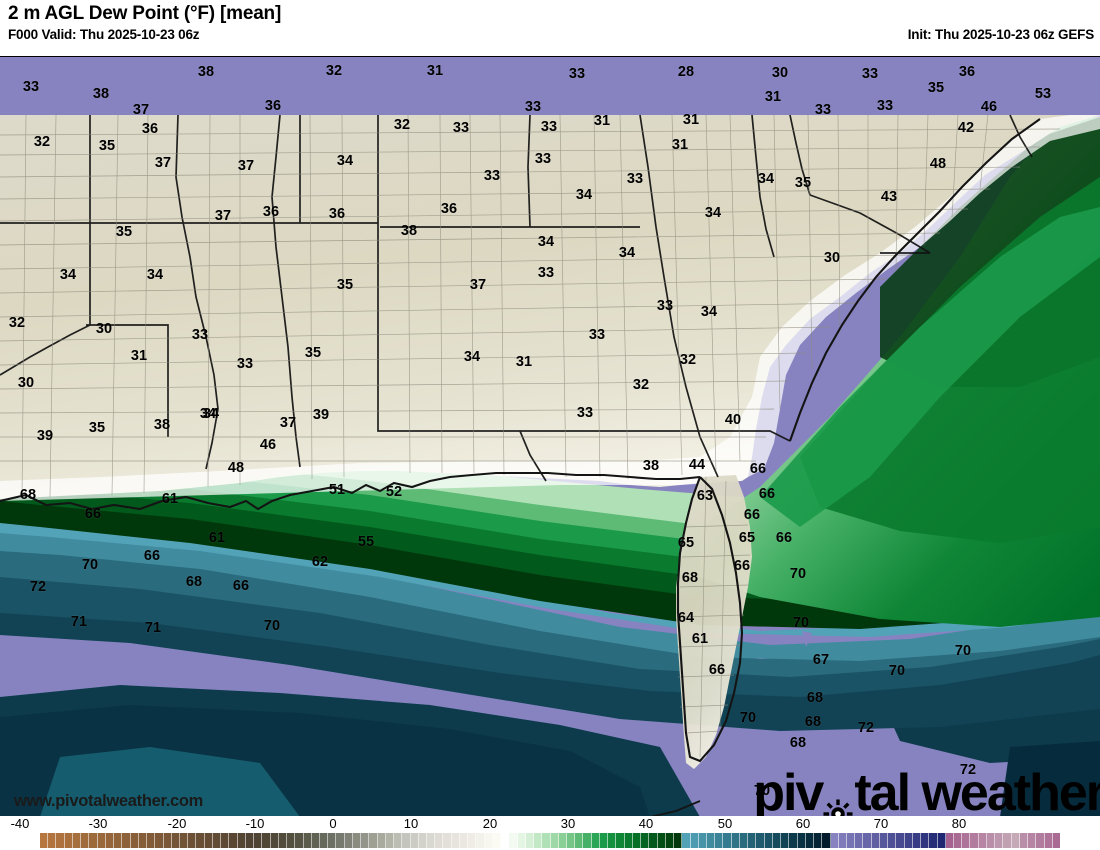 This screenshot has width=1100, height=850. I want to click on colorbar: -40 -30 -20 -10 0 10 20 30 40 50 60 70 80, so click(550, 833).